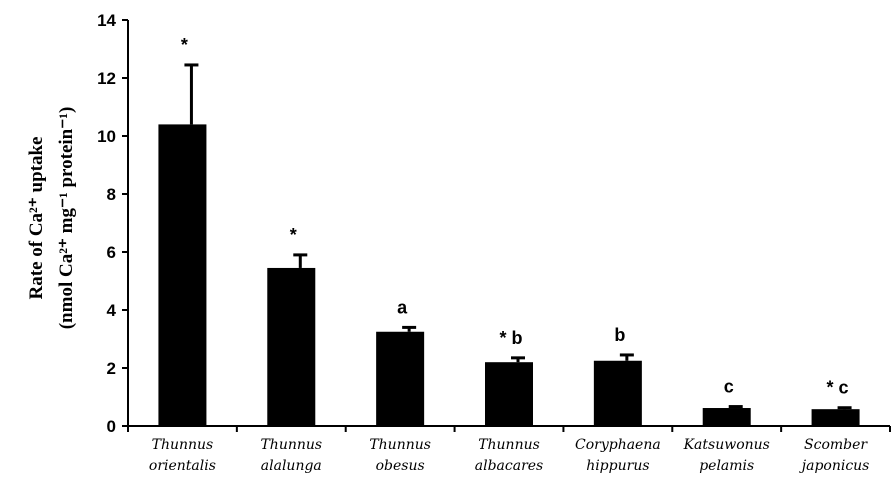 This screenshot has width=896, height=477. Describe the element at coordinates (617, 466) in the screenshot. I see `category-label-line2: hippurus` at that location.